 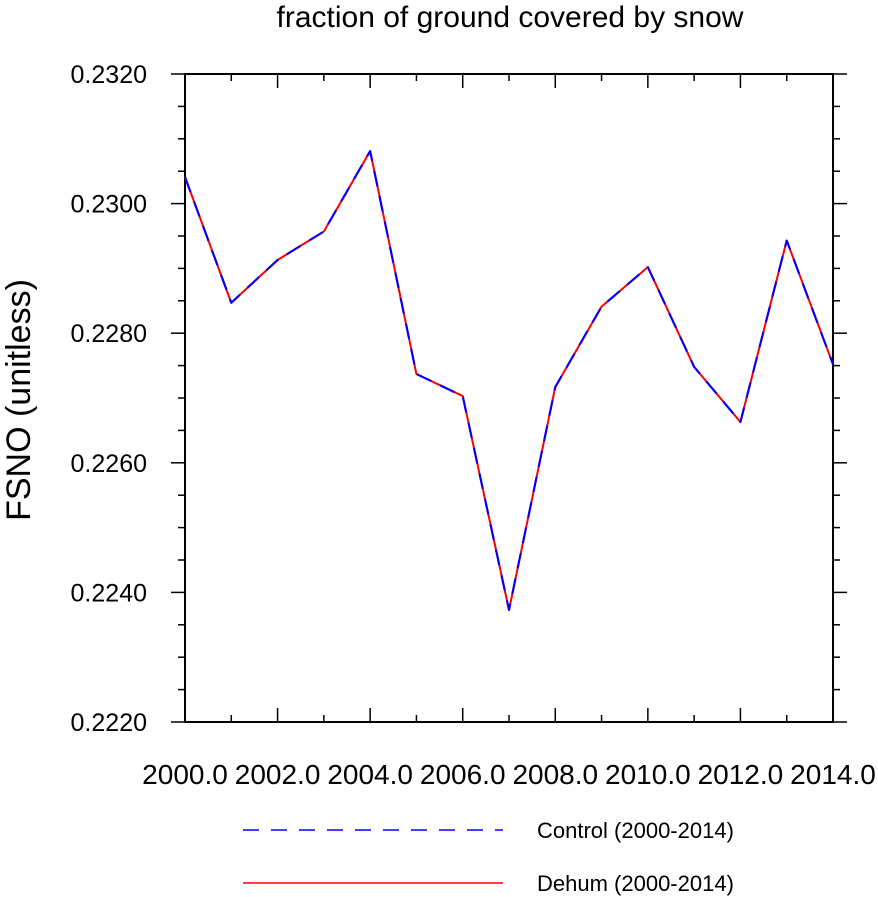 What do you see at coordinates (278, 774) in the screenshot?
I see `x-tick-label: 2002.0` at bounding box center [278, 774].